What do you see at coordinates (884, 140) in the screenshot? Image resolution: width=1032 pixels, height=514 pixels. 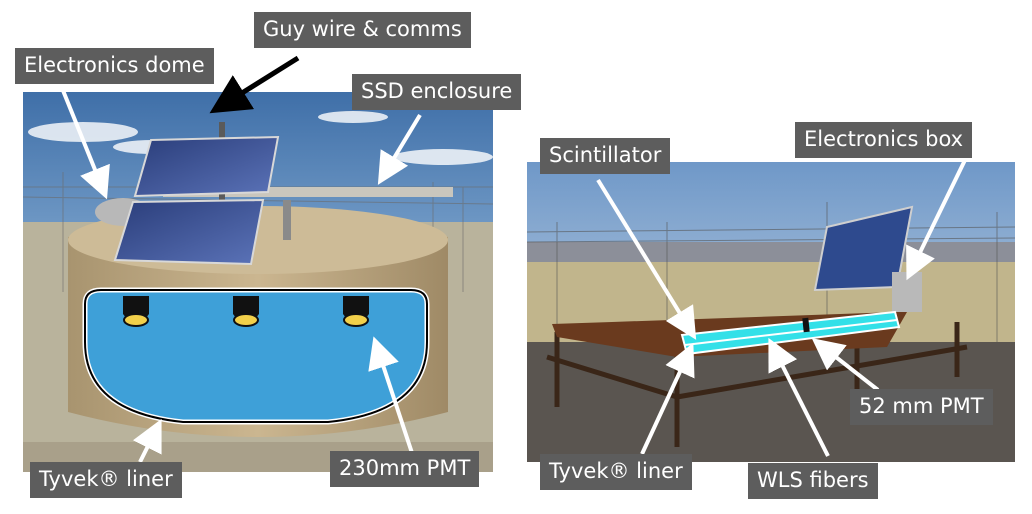 I see `label-electronics-box: Electronics box` at bounding box center [884, 140].